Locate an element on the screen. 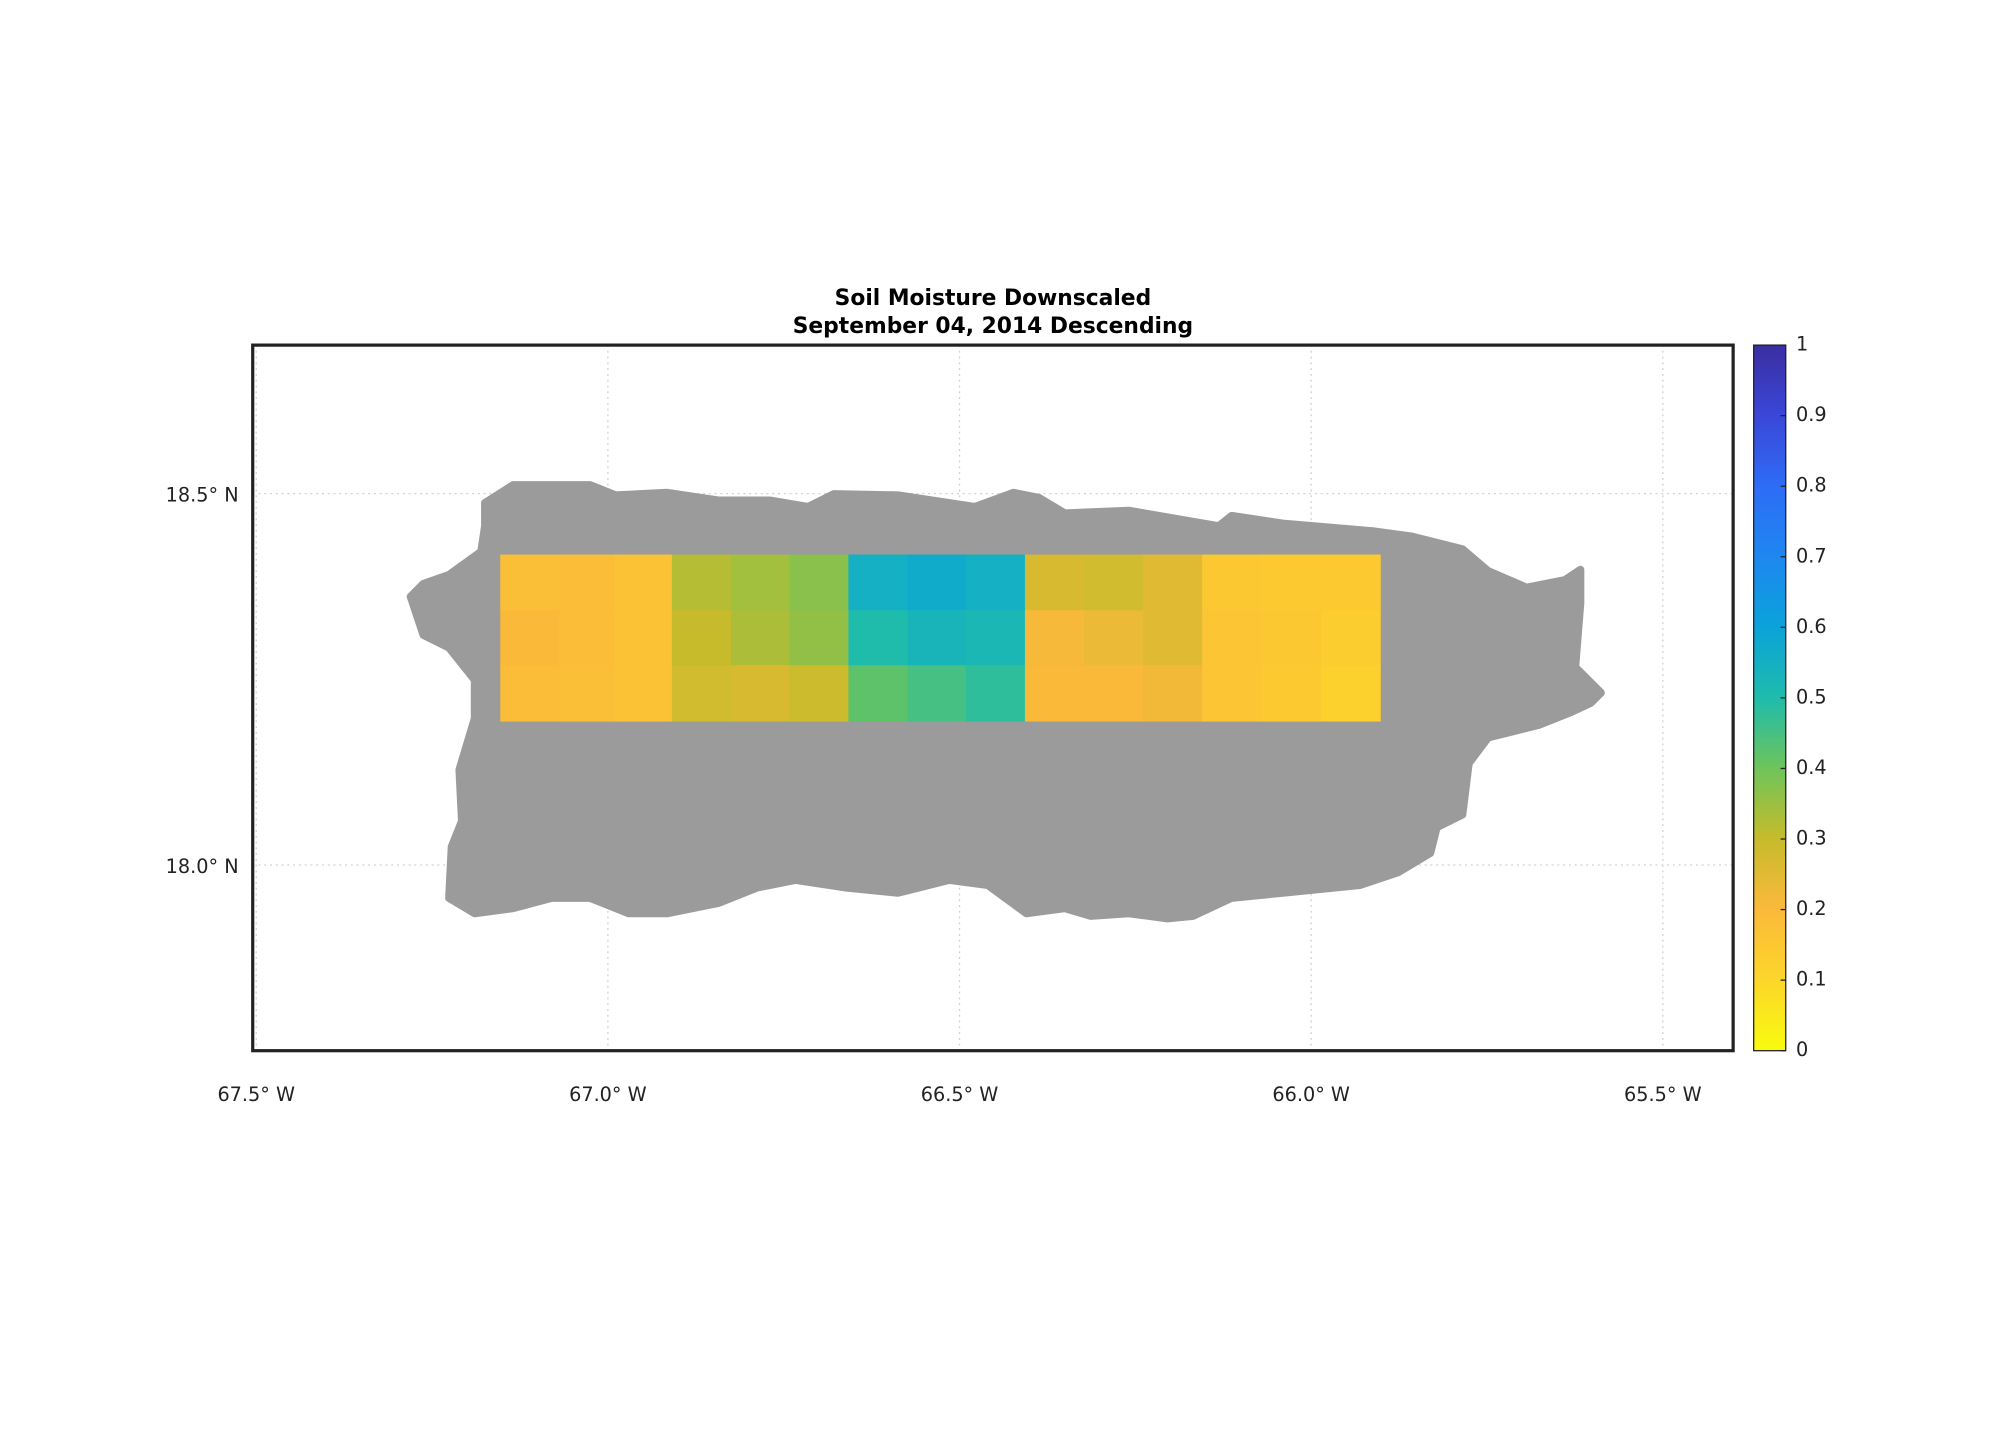 Image resolution: width=1991 pixels, height=1433 pixels. x-tick-label: 67.0° W is located at coordinates (608, 1094).